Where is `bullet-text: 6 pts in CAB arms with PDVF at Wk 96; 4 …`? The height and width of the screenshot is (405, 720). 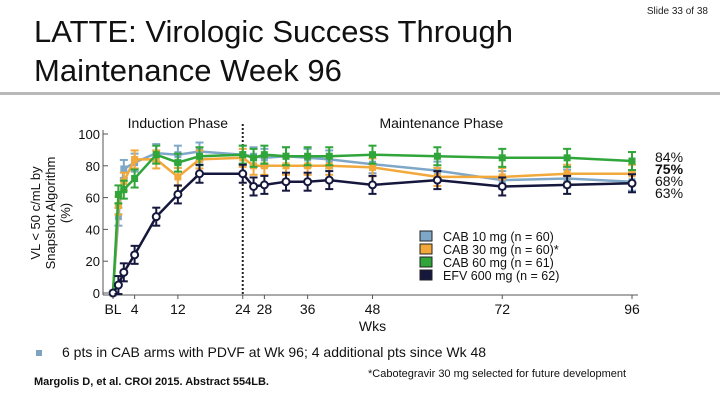
bullet-text: 6 pts in CAB arms with PDVF at Wk 96; 4 … is located at coordinates (274, 352).